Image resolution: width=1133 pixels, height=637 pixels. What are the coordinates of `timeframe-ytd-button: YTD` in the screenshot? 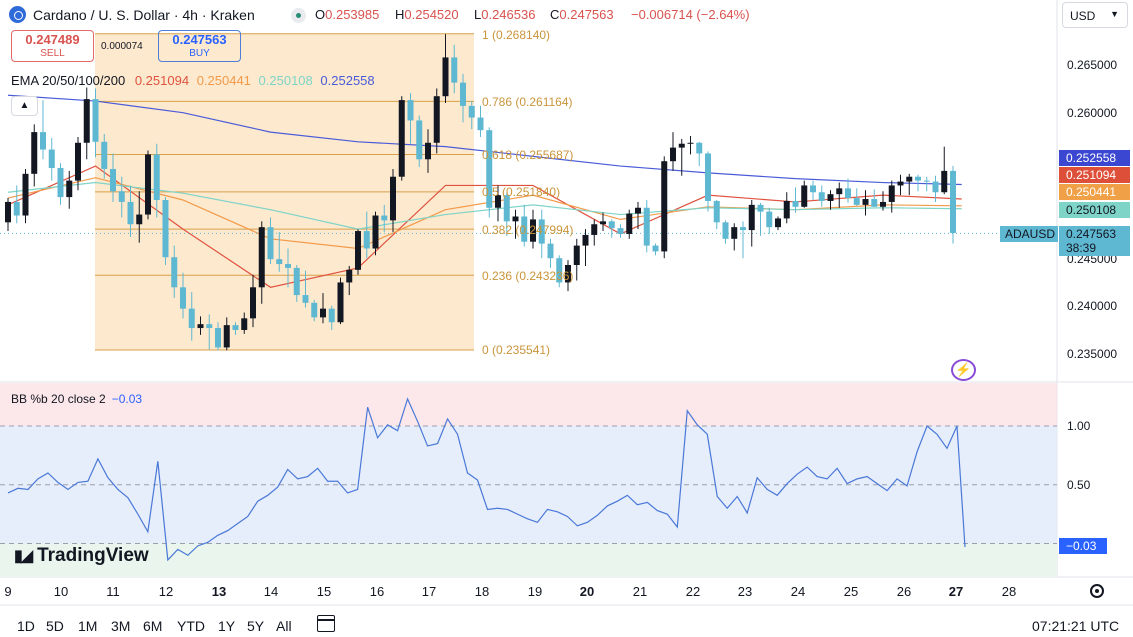 It's located at (191, 626).